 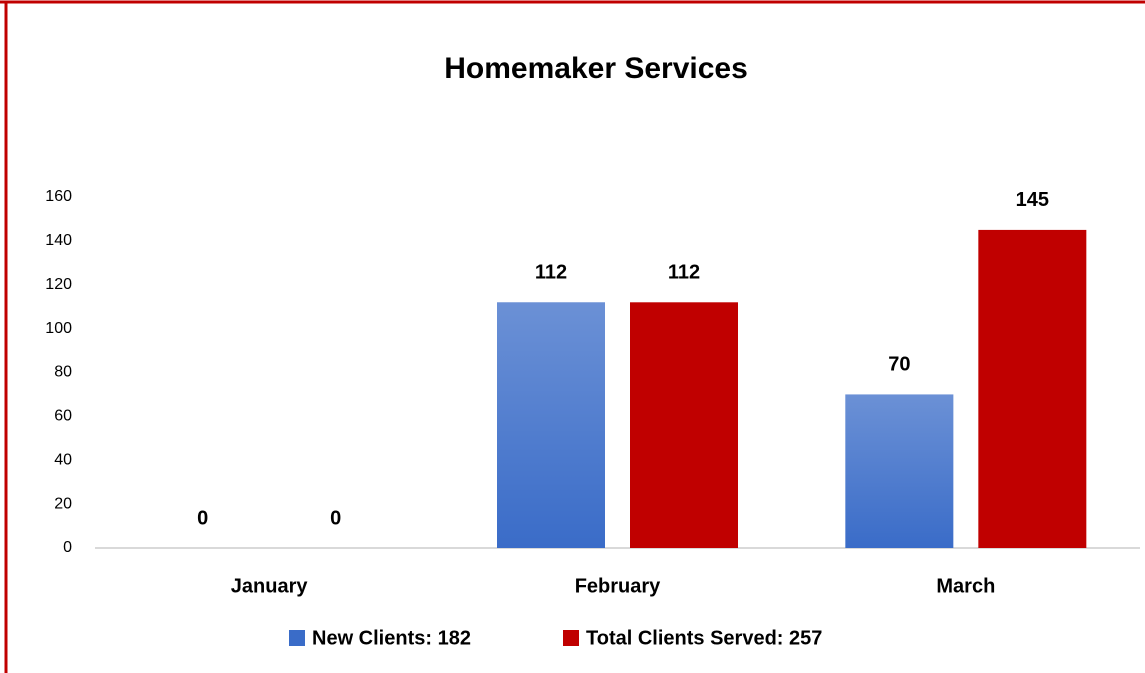 What do you see at coordinates (63, 503) in the screenshot?
I see `y-tick-label: 20` at bounding box center [63, 503].